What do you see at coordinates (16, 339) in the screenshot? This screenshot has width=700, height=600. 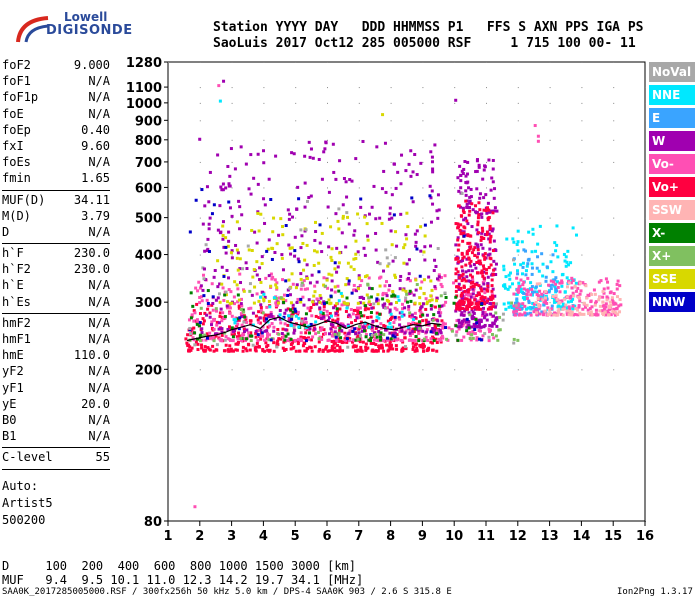 I see `param-name: hmF1` at bounding box center [16, 339].